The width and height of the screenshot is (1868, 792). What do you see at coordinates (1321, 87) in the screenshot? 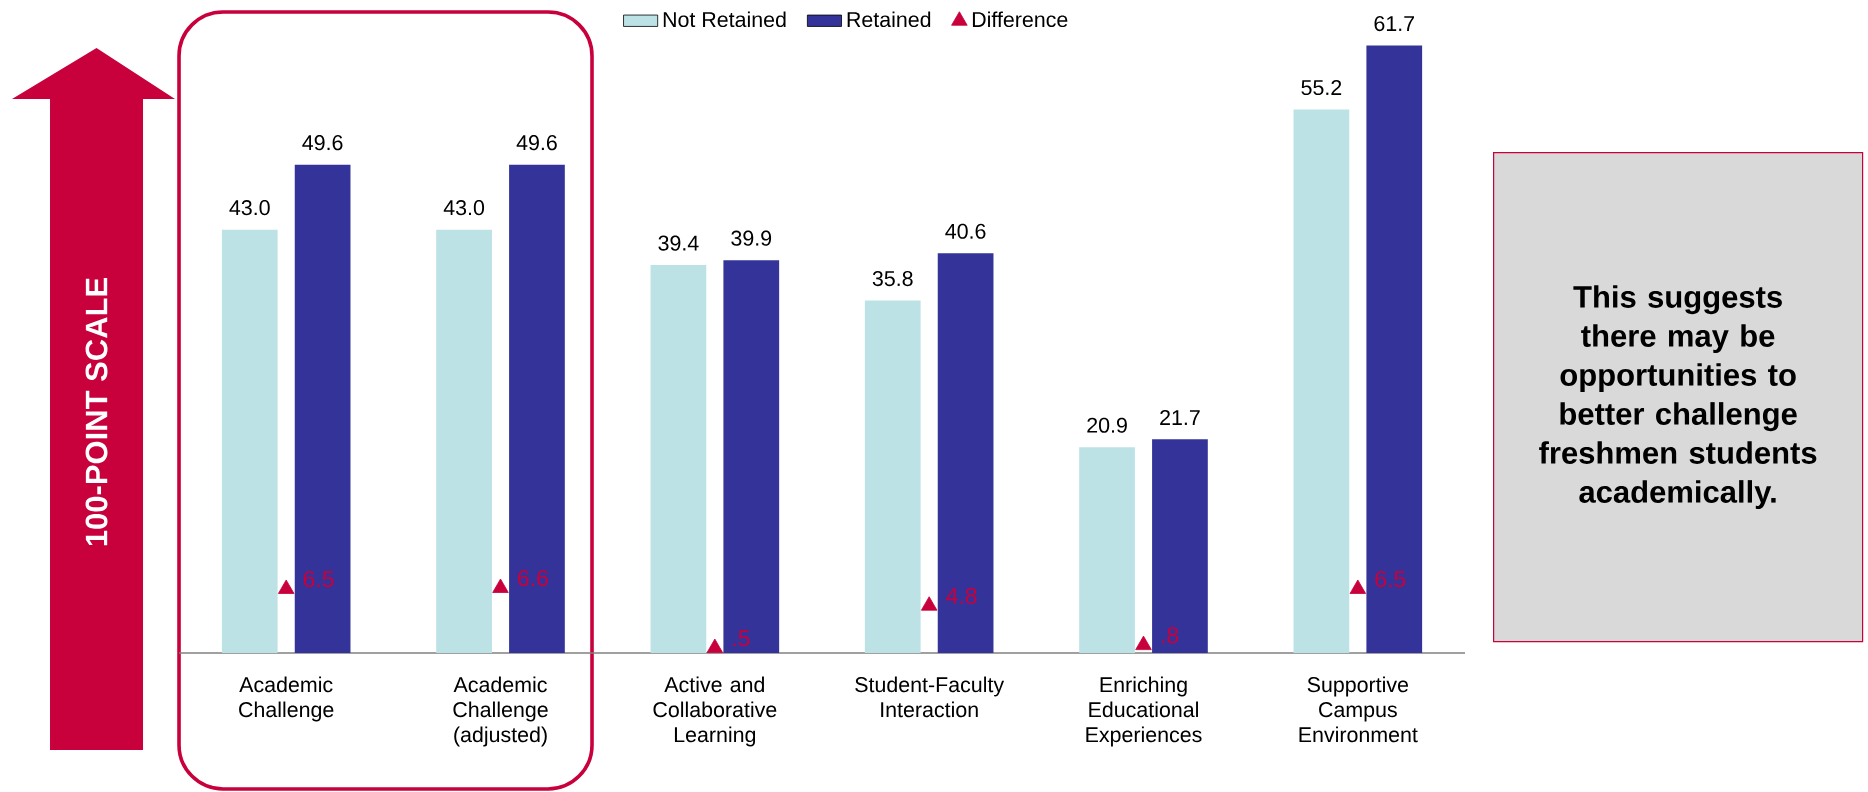
I see `data-label: 55.2` at bounding box center [1321, 87].